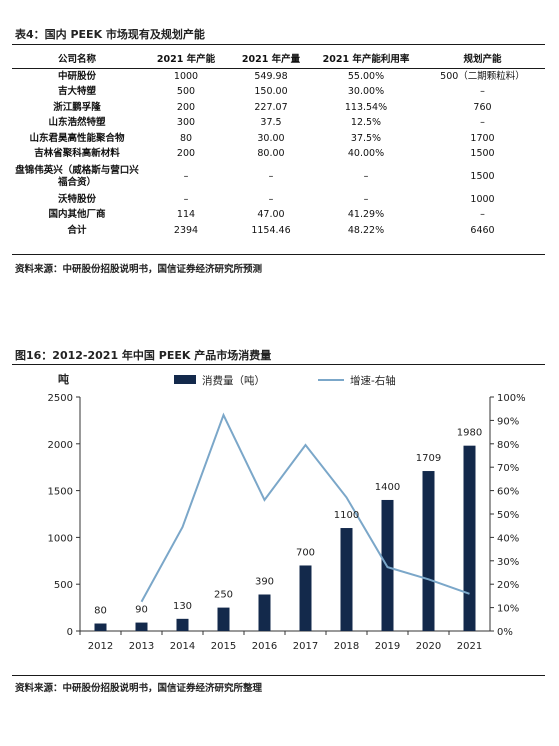  What do you see at coordinates (278, 364) in the screenshot?
I see `chart-top-rule` at bounding box center [278, 364].